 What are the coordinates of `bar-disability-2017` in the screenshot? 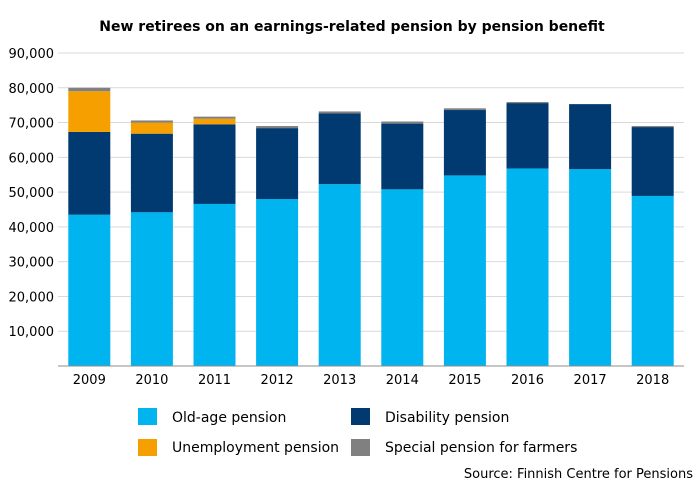 It's located at (590, 137).